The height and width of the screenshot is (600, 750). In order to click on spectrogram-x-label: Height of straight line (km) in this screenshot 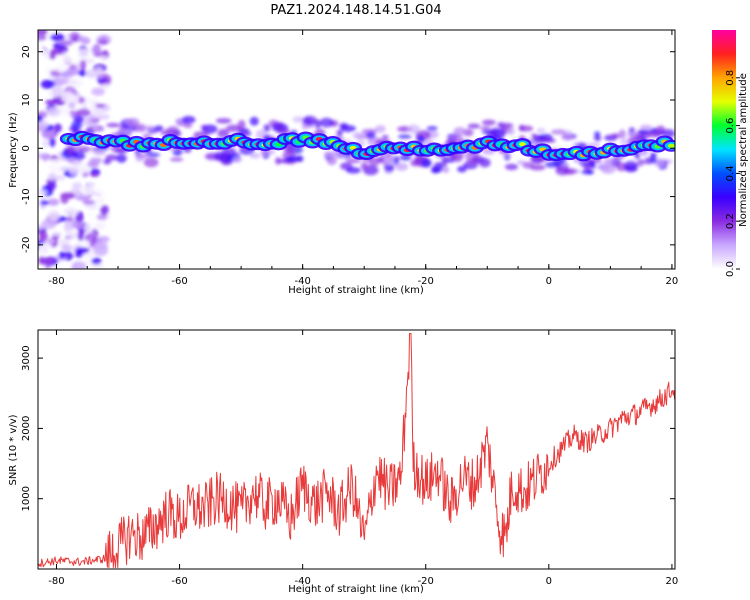, I will do `click(356, 290)`.